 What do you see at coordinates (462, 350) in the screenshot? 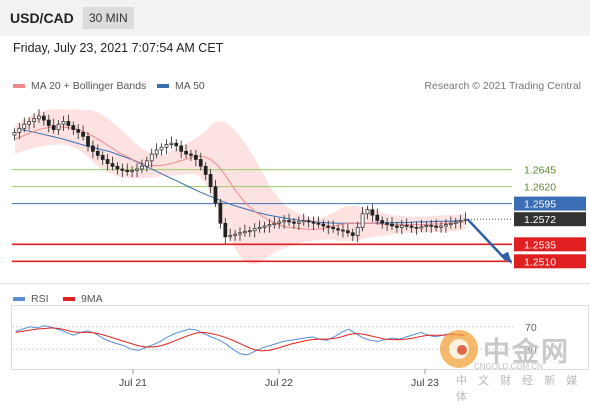
I see `watermark-logo-dot` at bounding box center [462, 350].